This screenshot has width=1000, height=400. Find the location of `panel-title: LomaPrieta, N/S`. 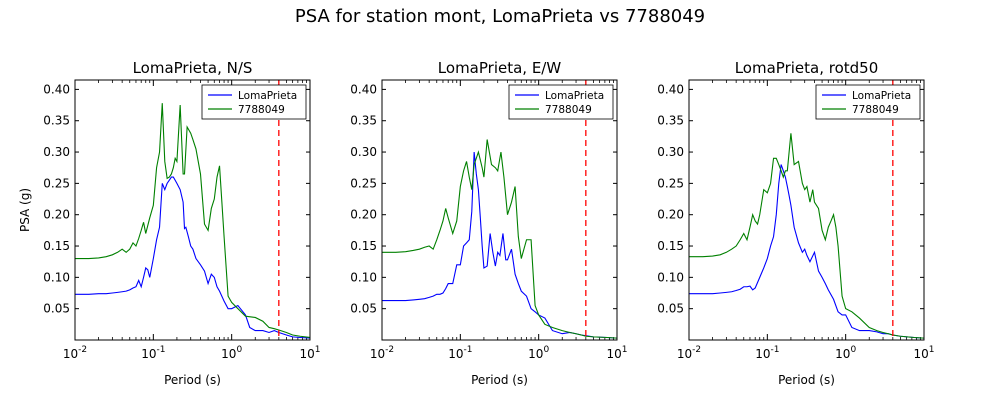

panel-title: LomaPrieta, N/S is located at coordinates (193, 68).